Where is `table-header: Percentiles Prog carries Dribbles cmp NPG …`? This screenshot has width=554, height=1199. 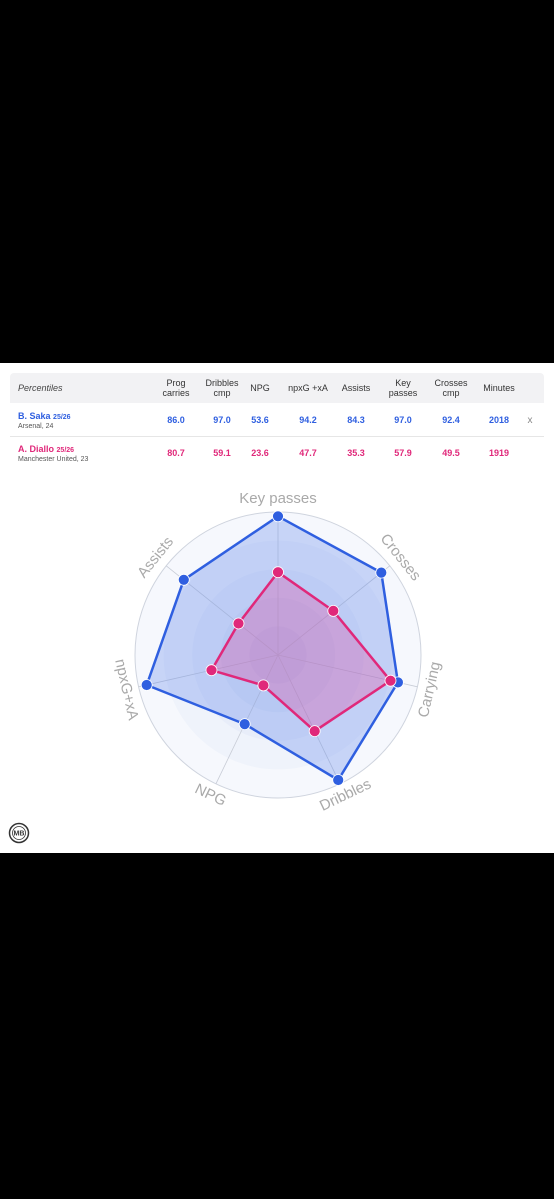
table-header: Percentiles Prog carries Dribbles cmp NPG … is located at coordinates (277, 388).